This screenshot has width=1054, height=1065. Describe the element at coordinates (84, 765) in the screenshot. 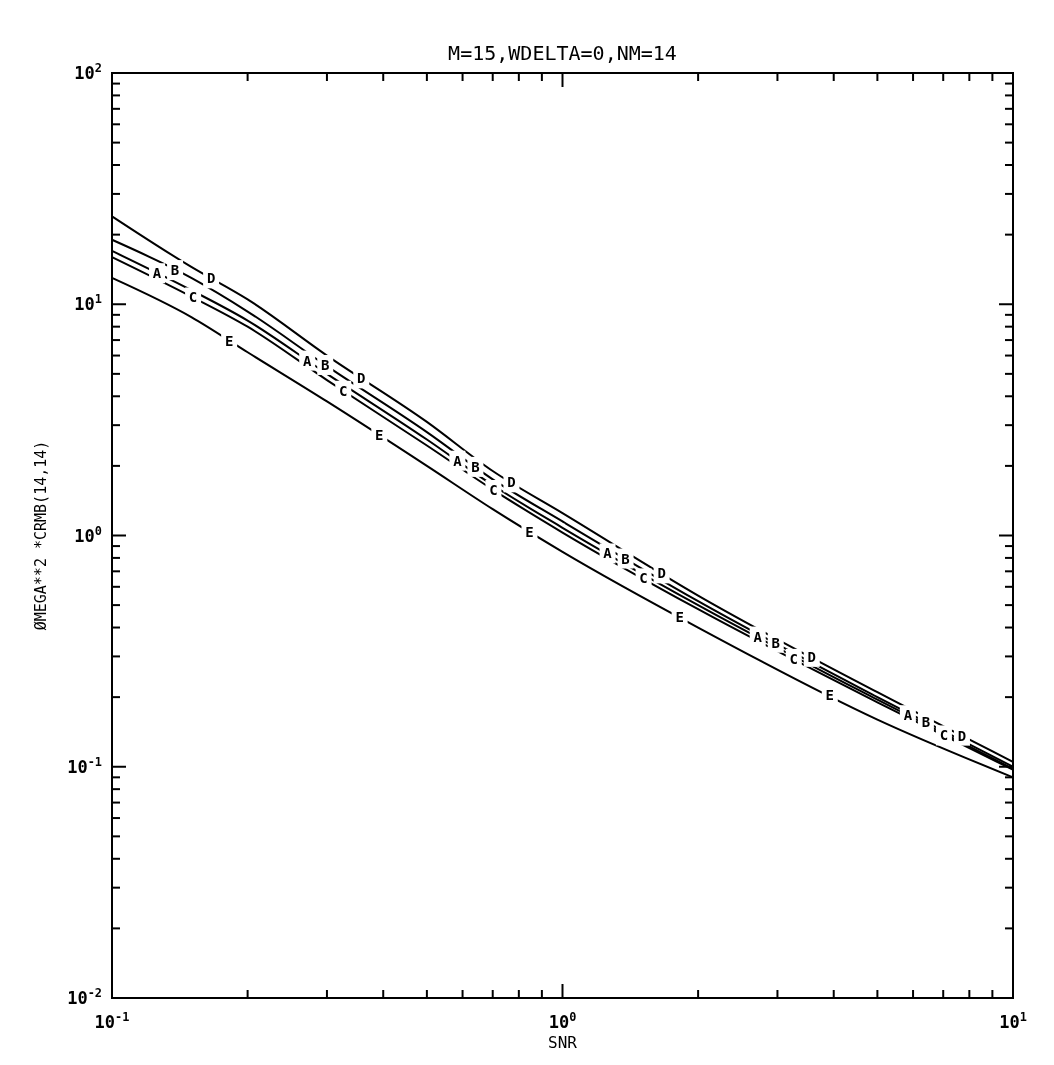

I see `y-tick-label: 10$^{-1}$` at that location.